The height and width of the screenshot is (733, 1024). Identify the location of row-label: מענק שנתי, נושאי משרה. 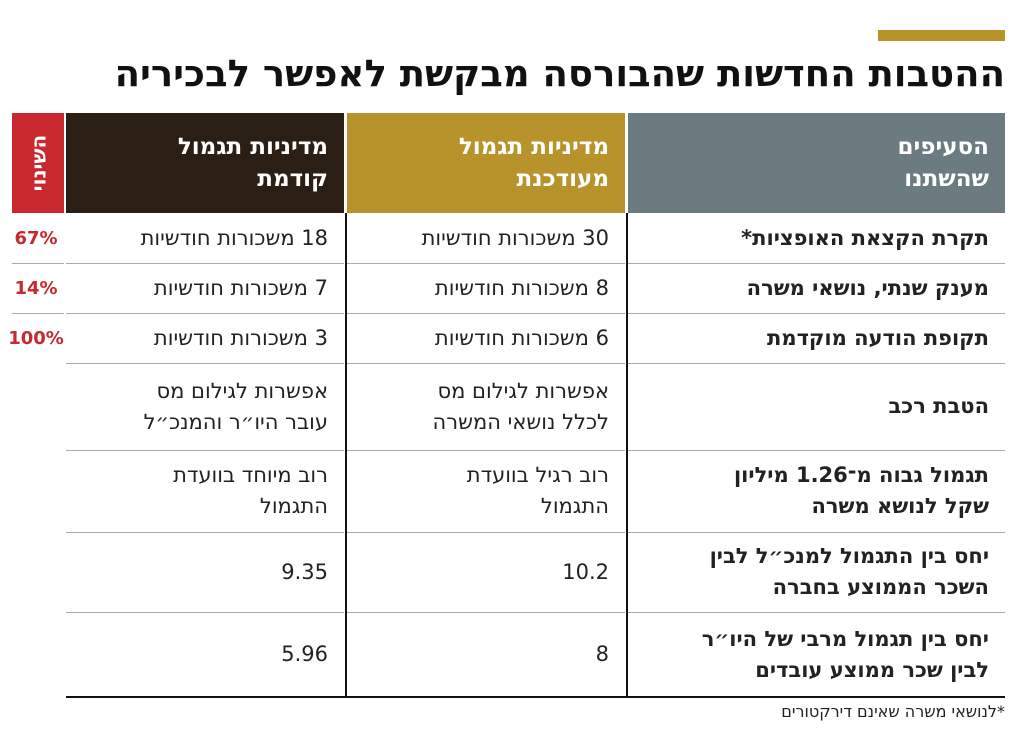
(816, 288).